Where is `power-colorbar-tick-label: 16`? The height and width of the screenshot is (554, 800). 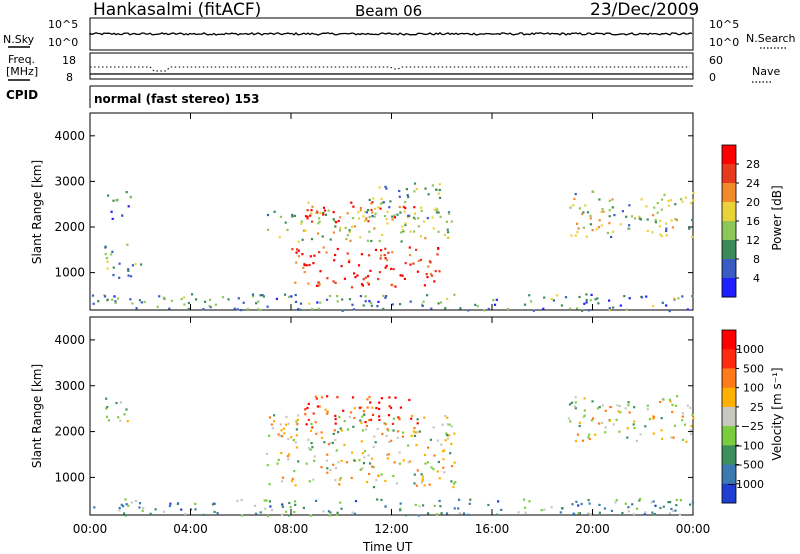 power-colorbar-tick-label: 16 is located at coordinates (753, 221).